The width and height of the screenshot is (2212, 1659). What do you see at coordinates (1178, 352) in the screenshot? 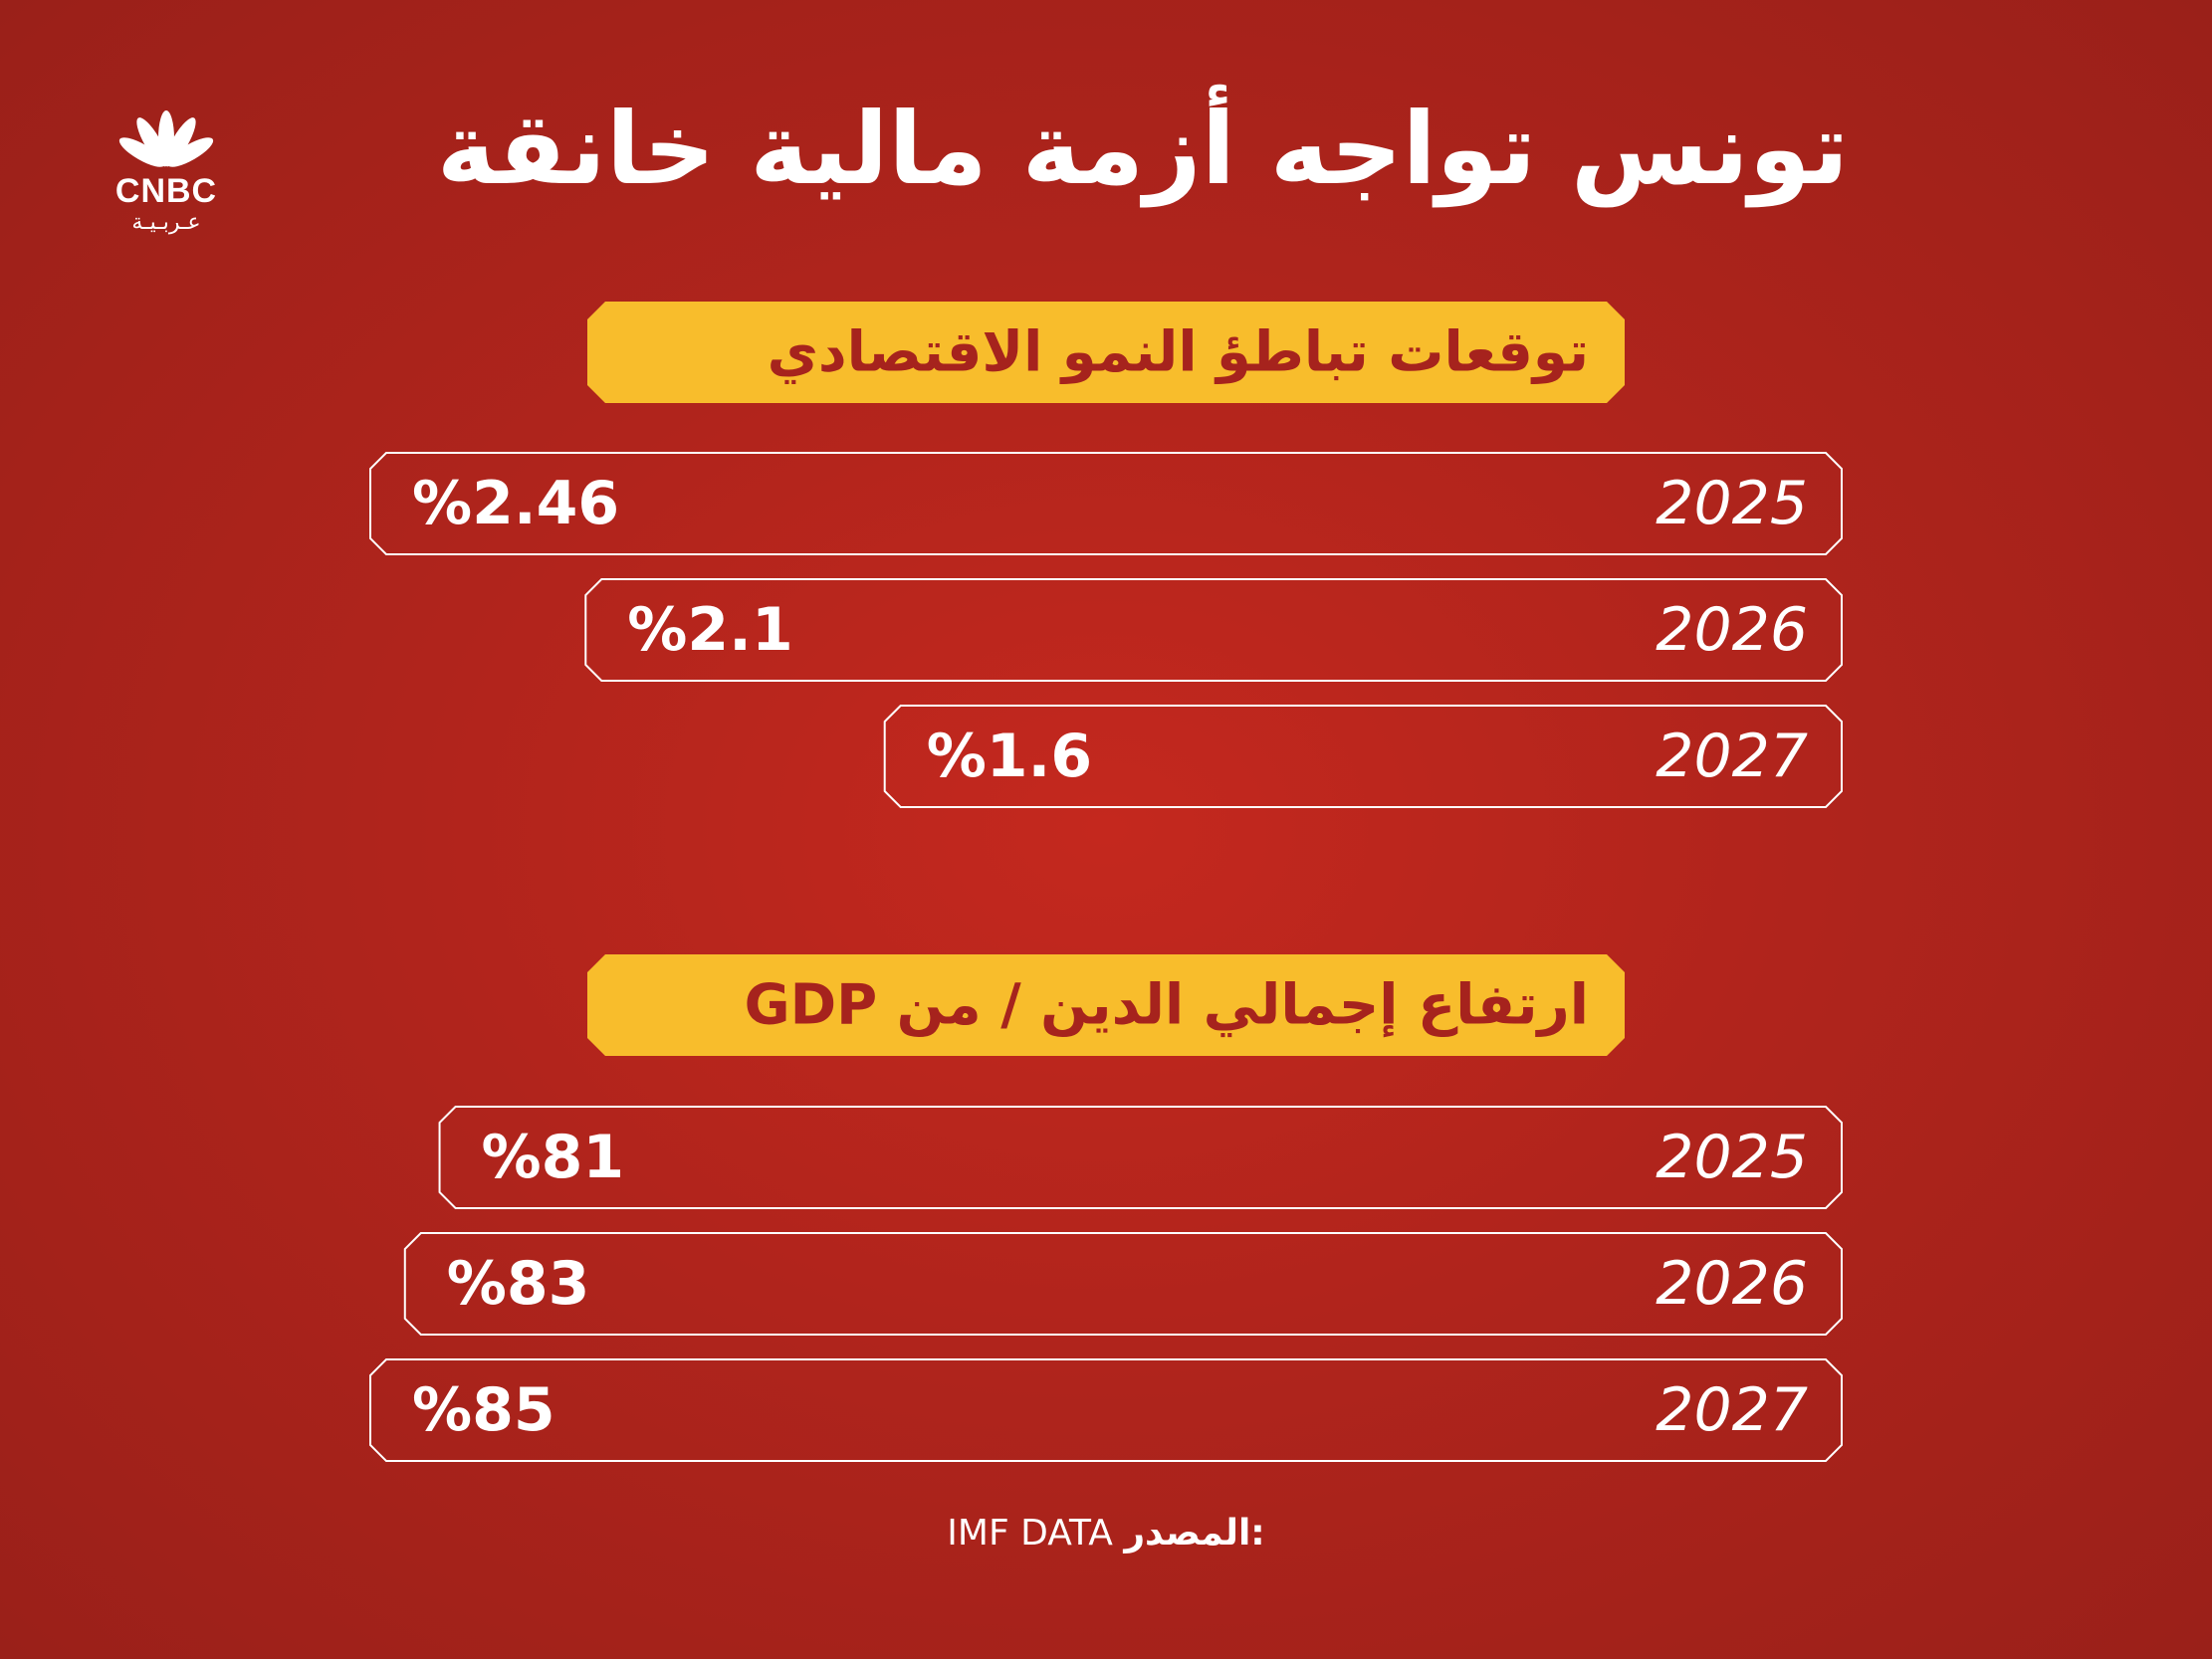
I see `growth-chart-title: توقعات تباطؤ النمو الاقتصادي` at bounding box center [1178, 352].